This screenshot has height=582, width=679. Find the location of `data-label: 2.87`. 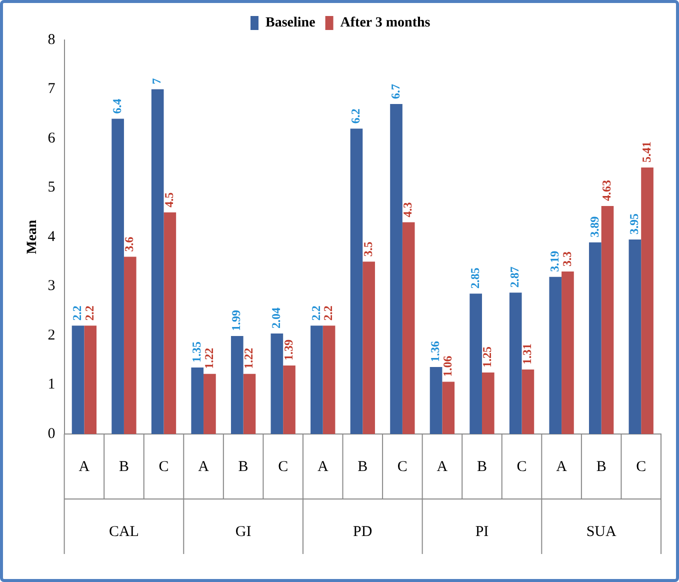

data-label: 2.87 is located at coordinates (515, 277).